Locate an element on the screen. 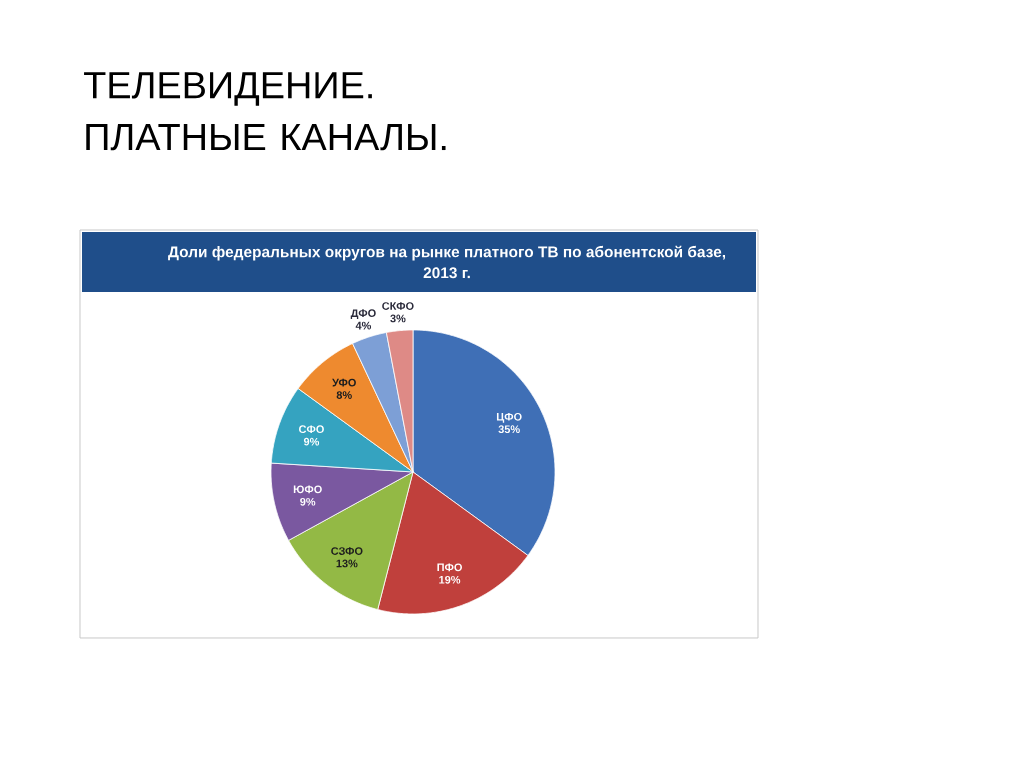  slice-label: СКФО is located at coordinates (398, 306).